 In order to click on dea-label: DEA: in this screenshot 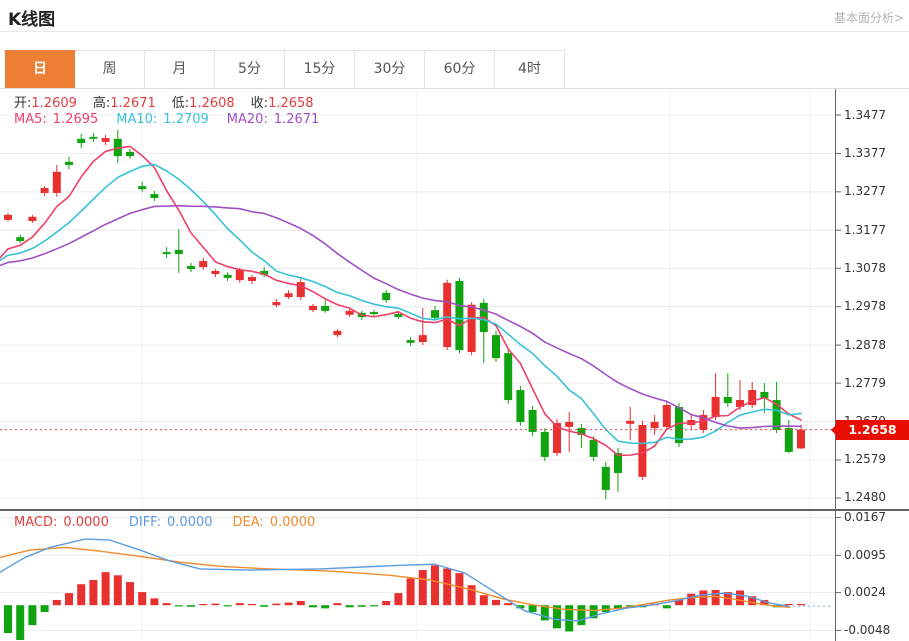, I will do `click(248, 522)`.